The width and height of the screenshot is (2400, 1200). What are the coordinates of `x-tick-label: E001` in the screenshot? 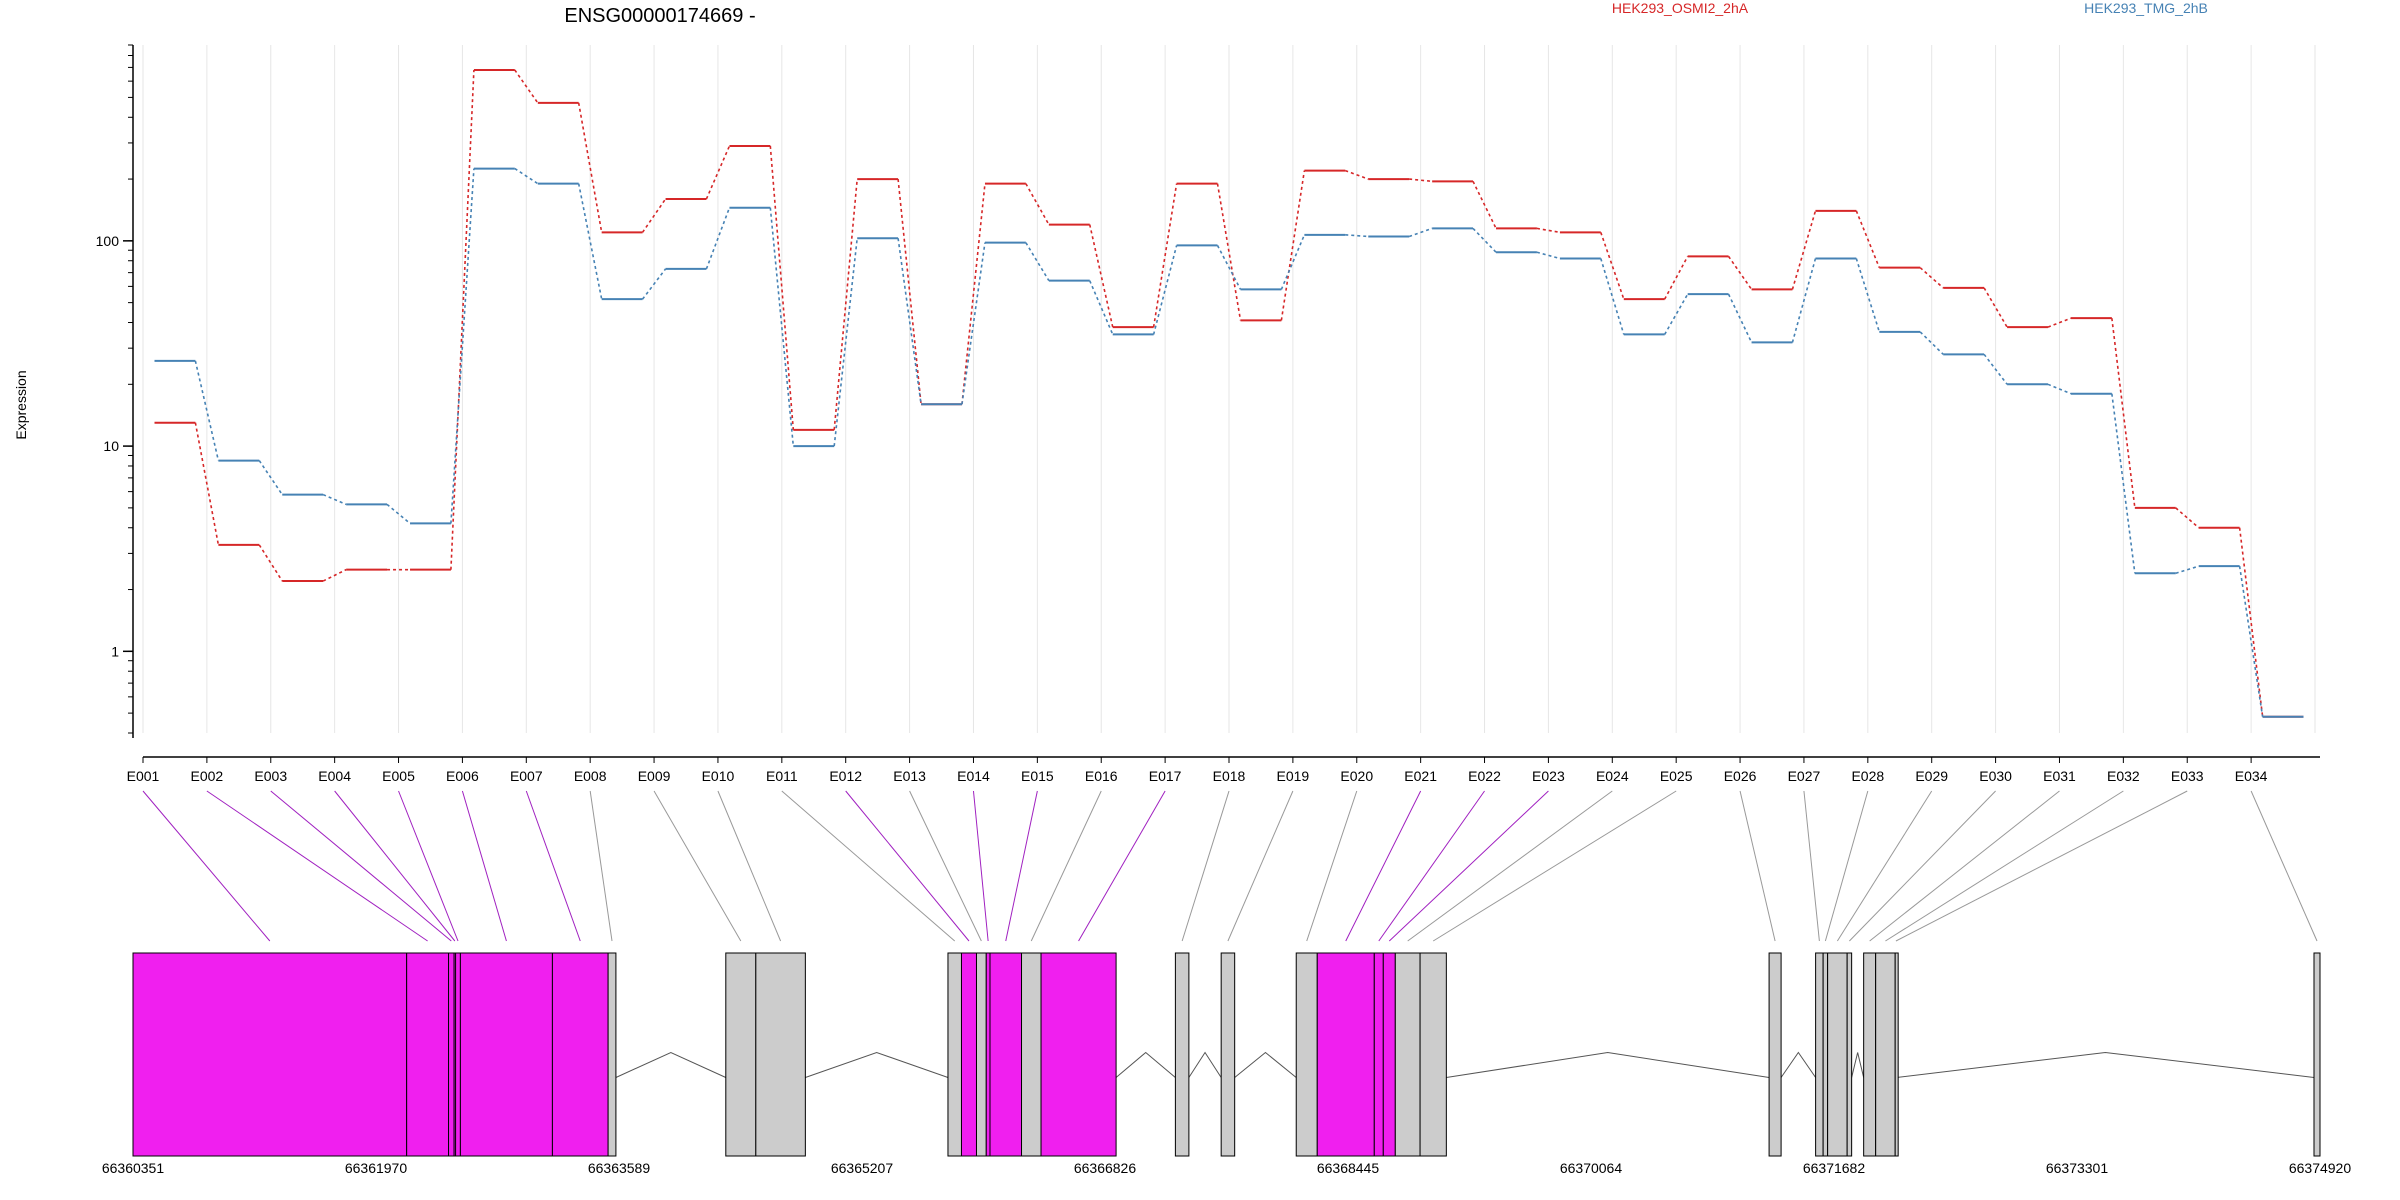 It's located at (143, 776).